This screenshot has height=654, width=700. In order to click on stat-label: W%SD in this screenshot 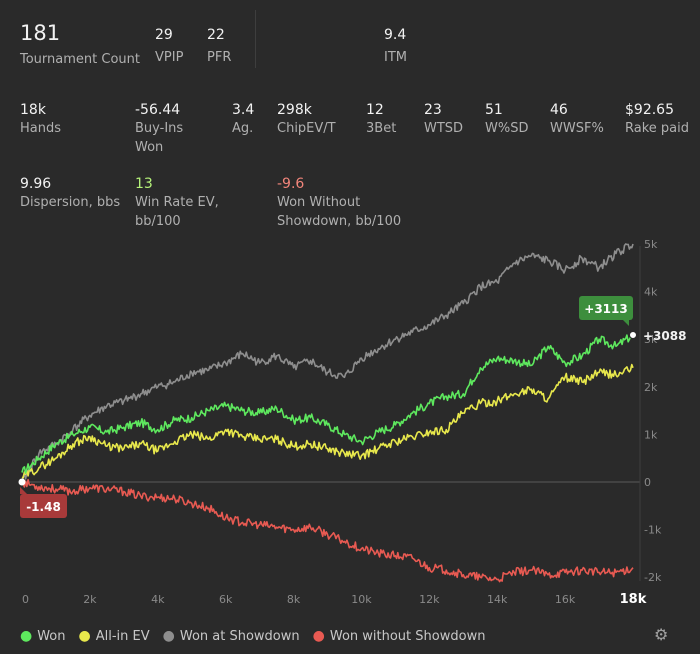, I will do `click(507, 128)`.